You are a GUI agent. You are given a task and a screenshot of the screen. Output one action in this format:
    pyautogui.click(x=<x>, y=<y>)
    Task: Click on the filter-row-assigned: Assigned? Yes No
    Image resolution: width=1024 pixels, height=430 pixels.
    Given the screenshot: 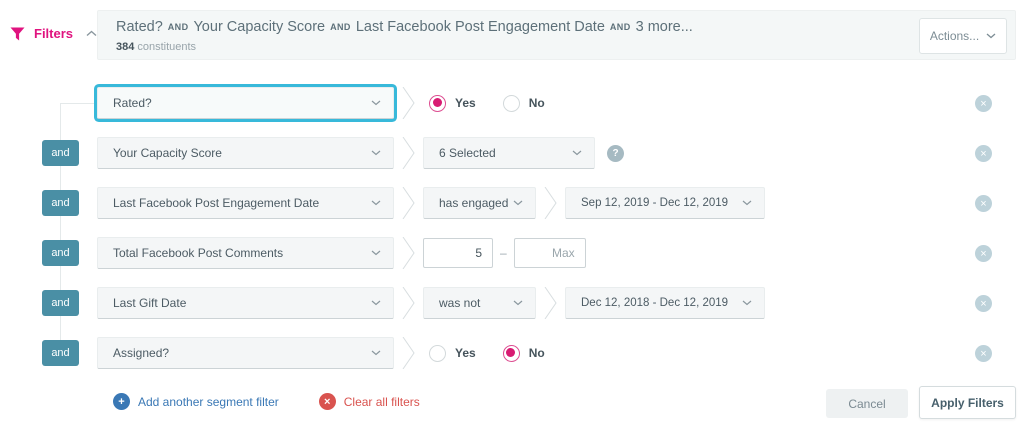 What is the action you would take?
    pyautogui.click(x=334, y=353)
    